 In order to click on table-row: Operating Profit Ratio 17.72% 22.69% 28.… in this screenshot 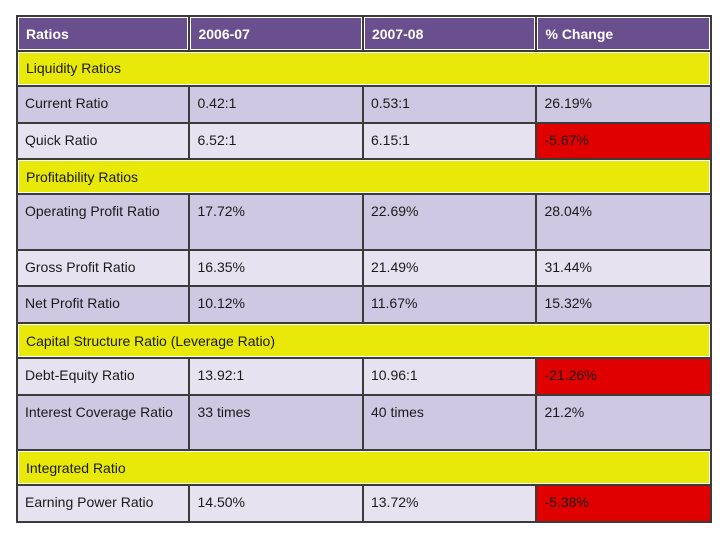, I will do `click(364, 222)`.